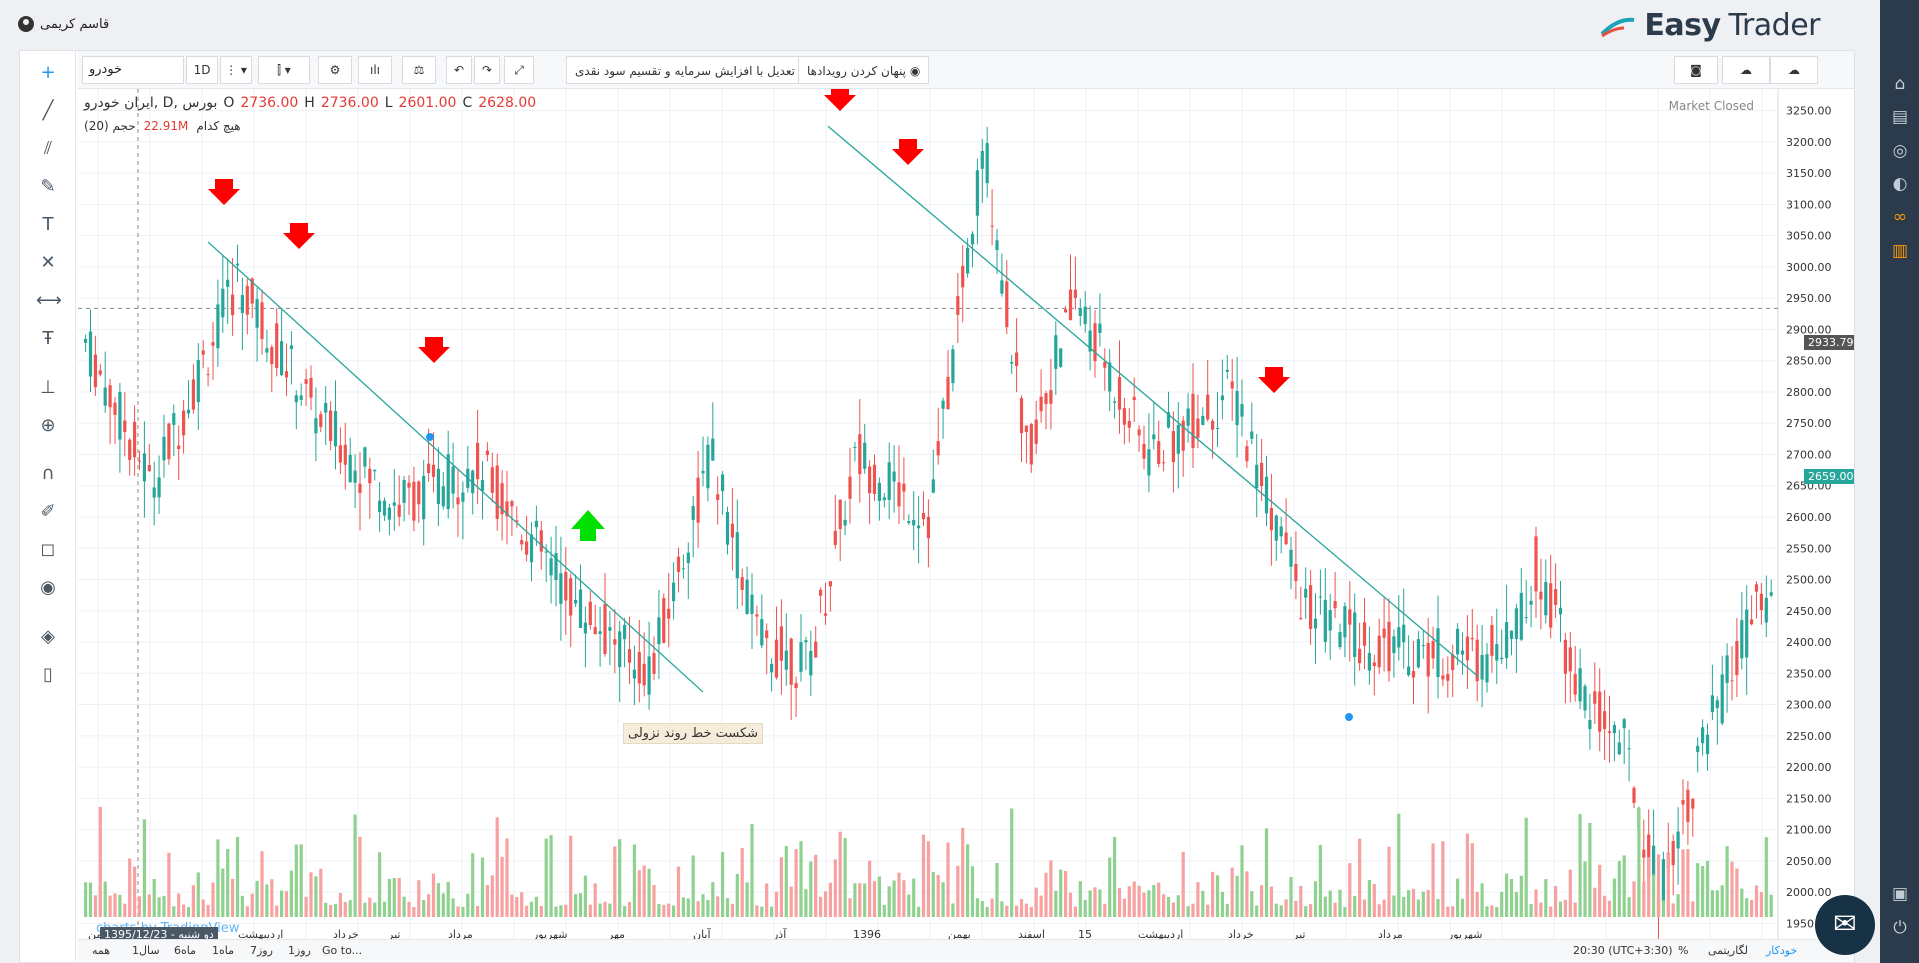 The image size is (1919, 963). What do you see at coordinates (48, 72) in the screenshot?
I see `crosshair-icon: +` at bounding box center [48, 72].